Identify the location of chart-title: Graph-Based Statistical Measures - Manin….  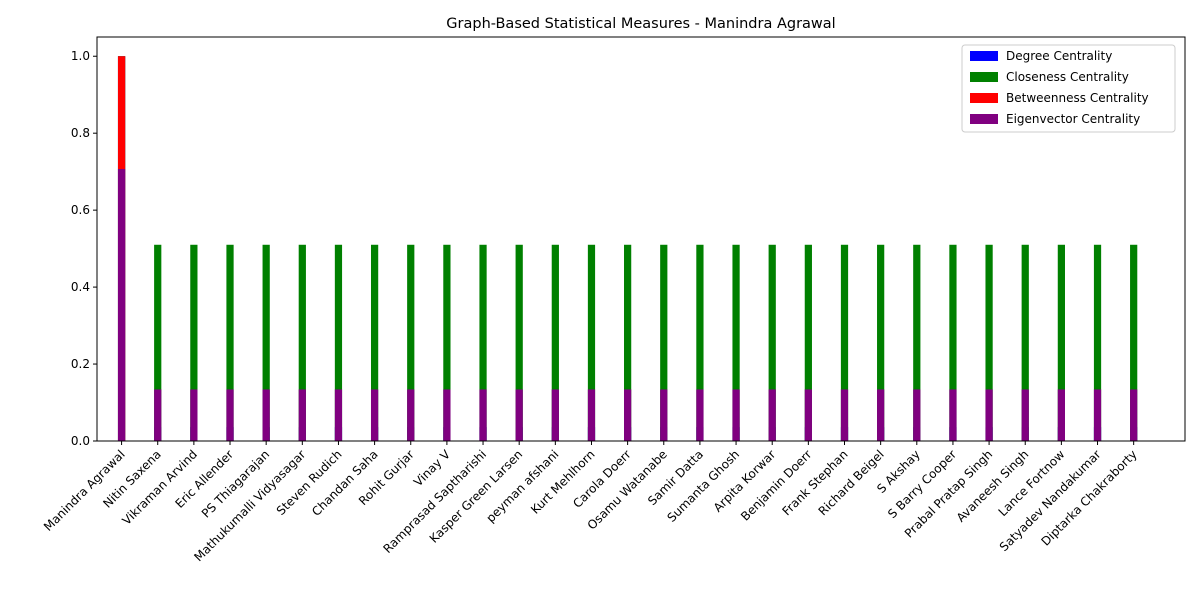
(640, 24).